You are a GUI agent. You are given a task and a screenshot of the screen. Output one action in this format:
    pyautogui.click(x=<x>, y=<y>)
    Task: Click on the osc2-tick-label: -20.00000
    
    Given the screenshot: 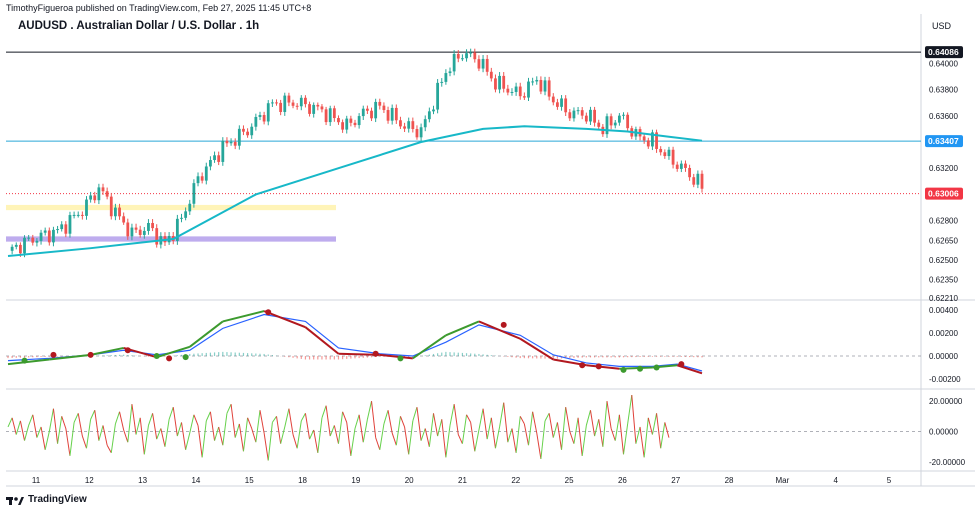 What is the action you would take?
    pyautogui.click(x=947, y=462)
    